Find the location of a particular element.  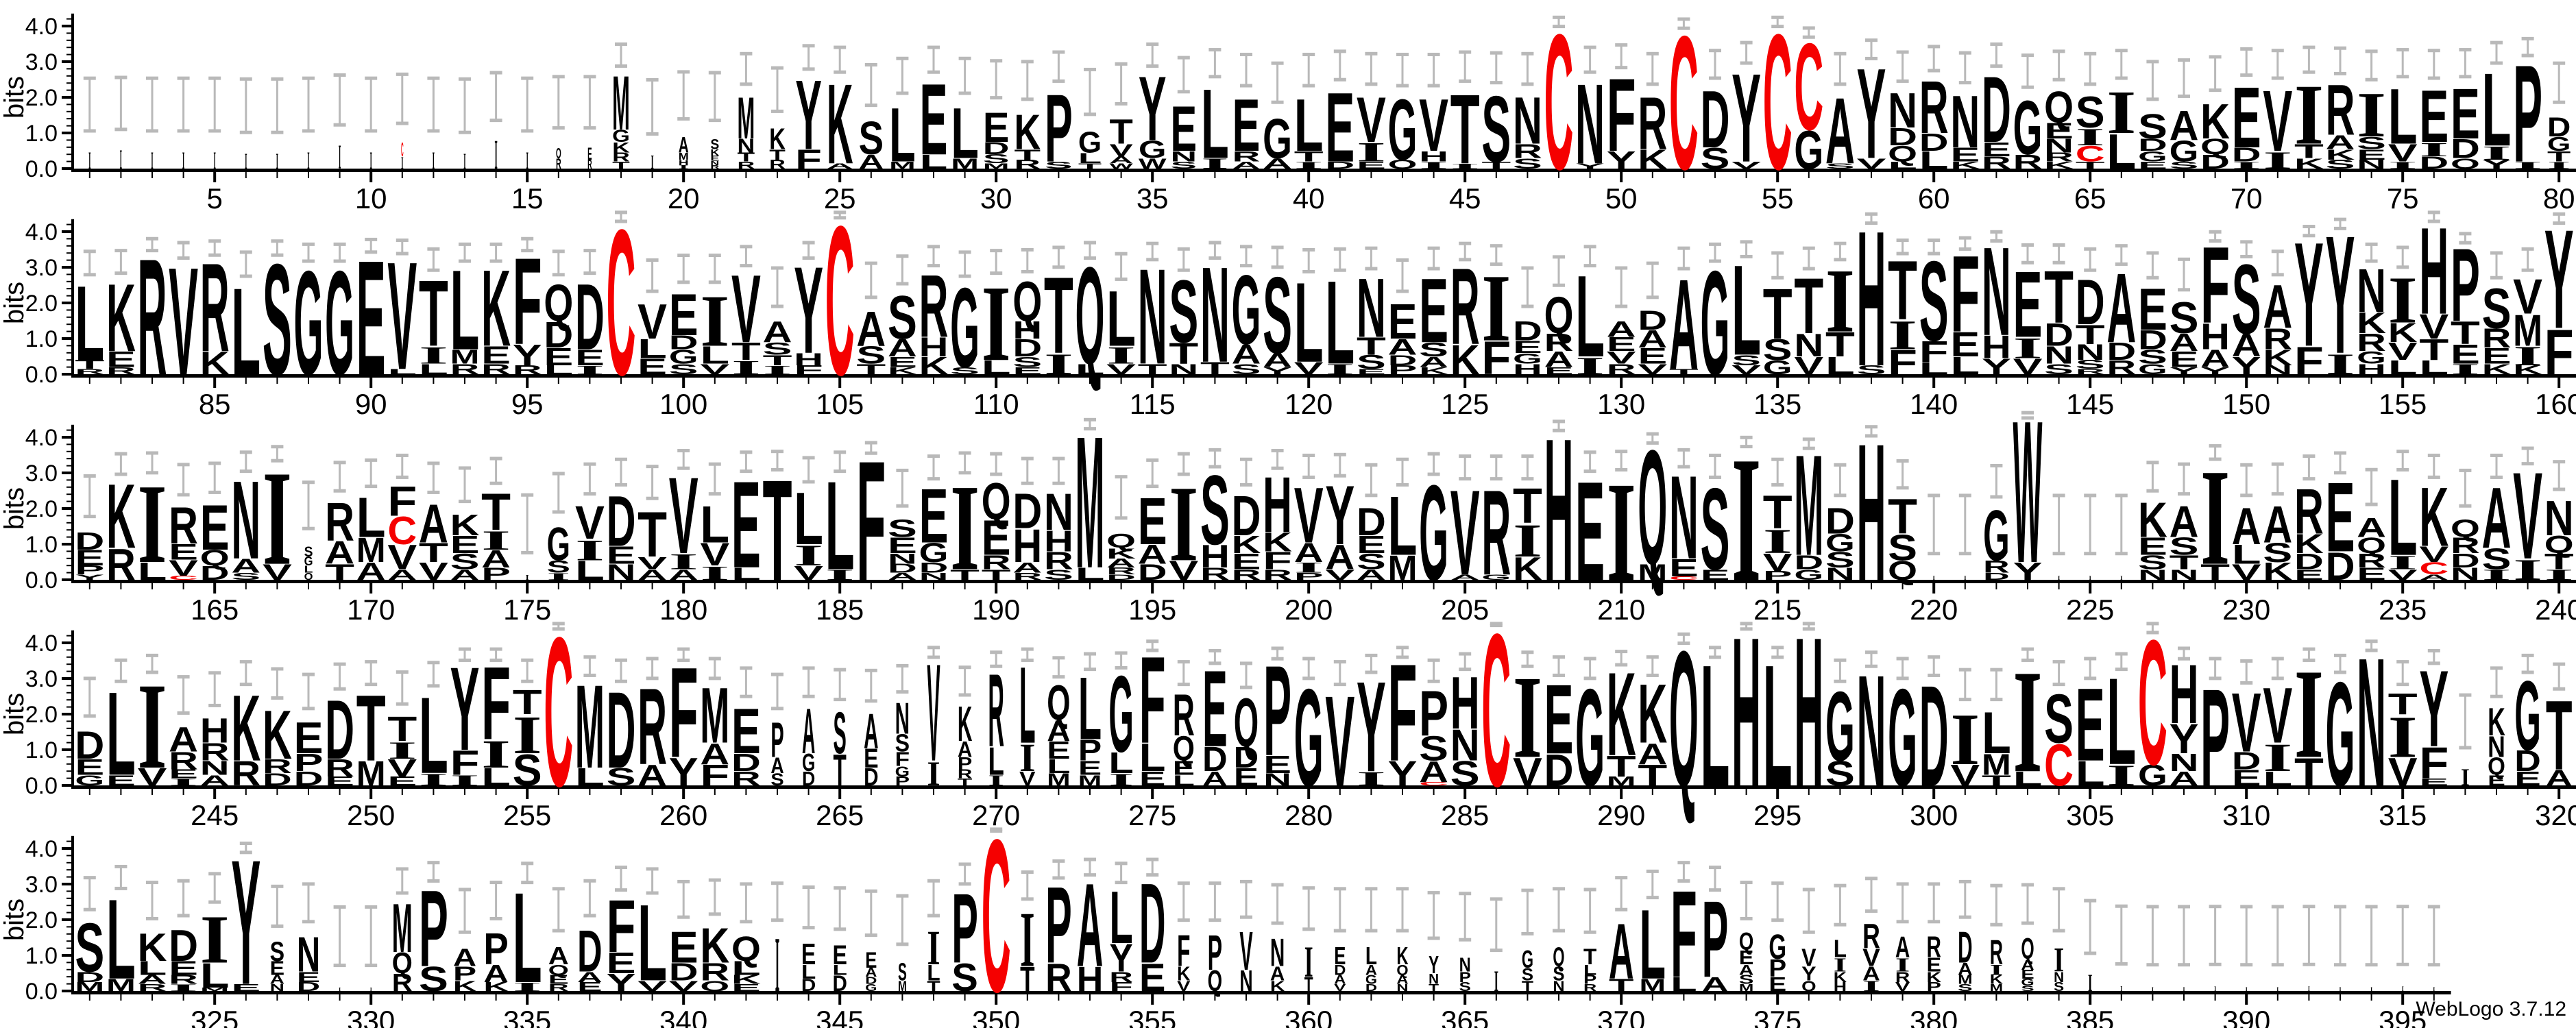

logo-letter-highlight: C is located at coordinates (1684, 104).